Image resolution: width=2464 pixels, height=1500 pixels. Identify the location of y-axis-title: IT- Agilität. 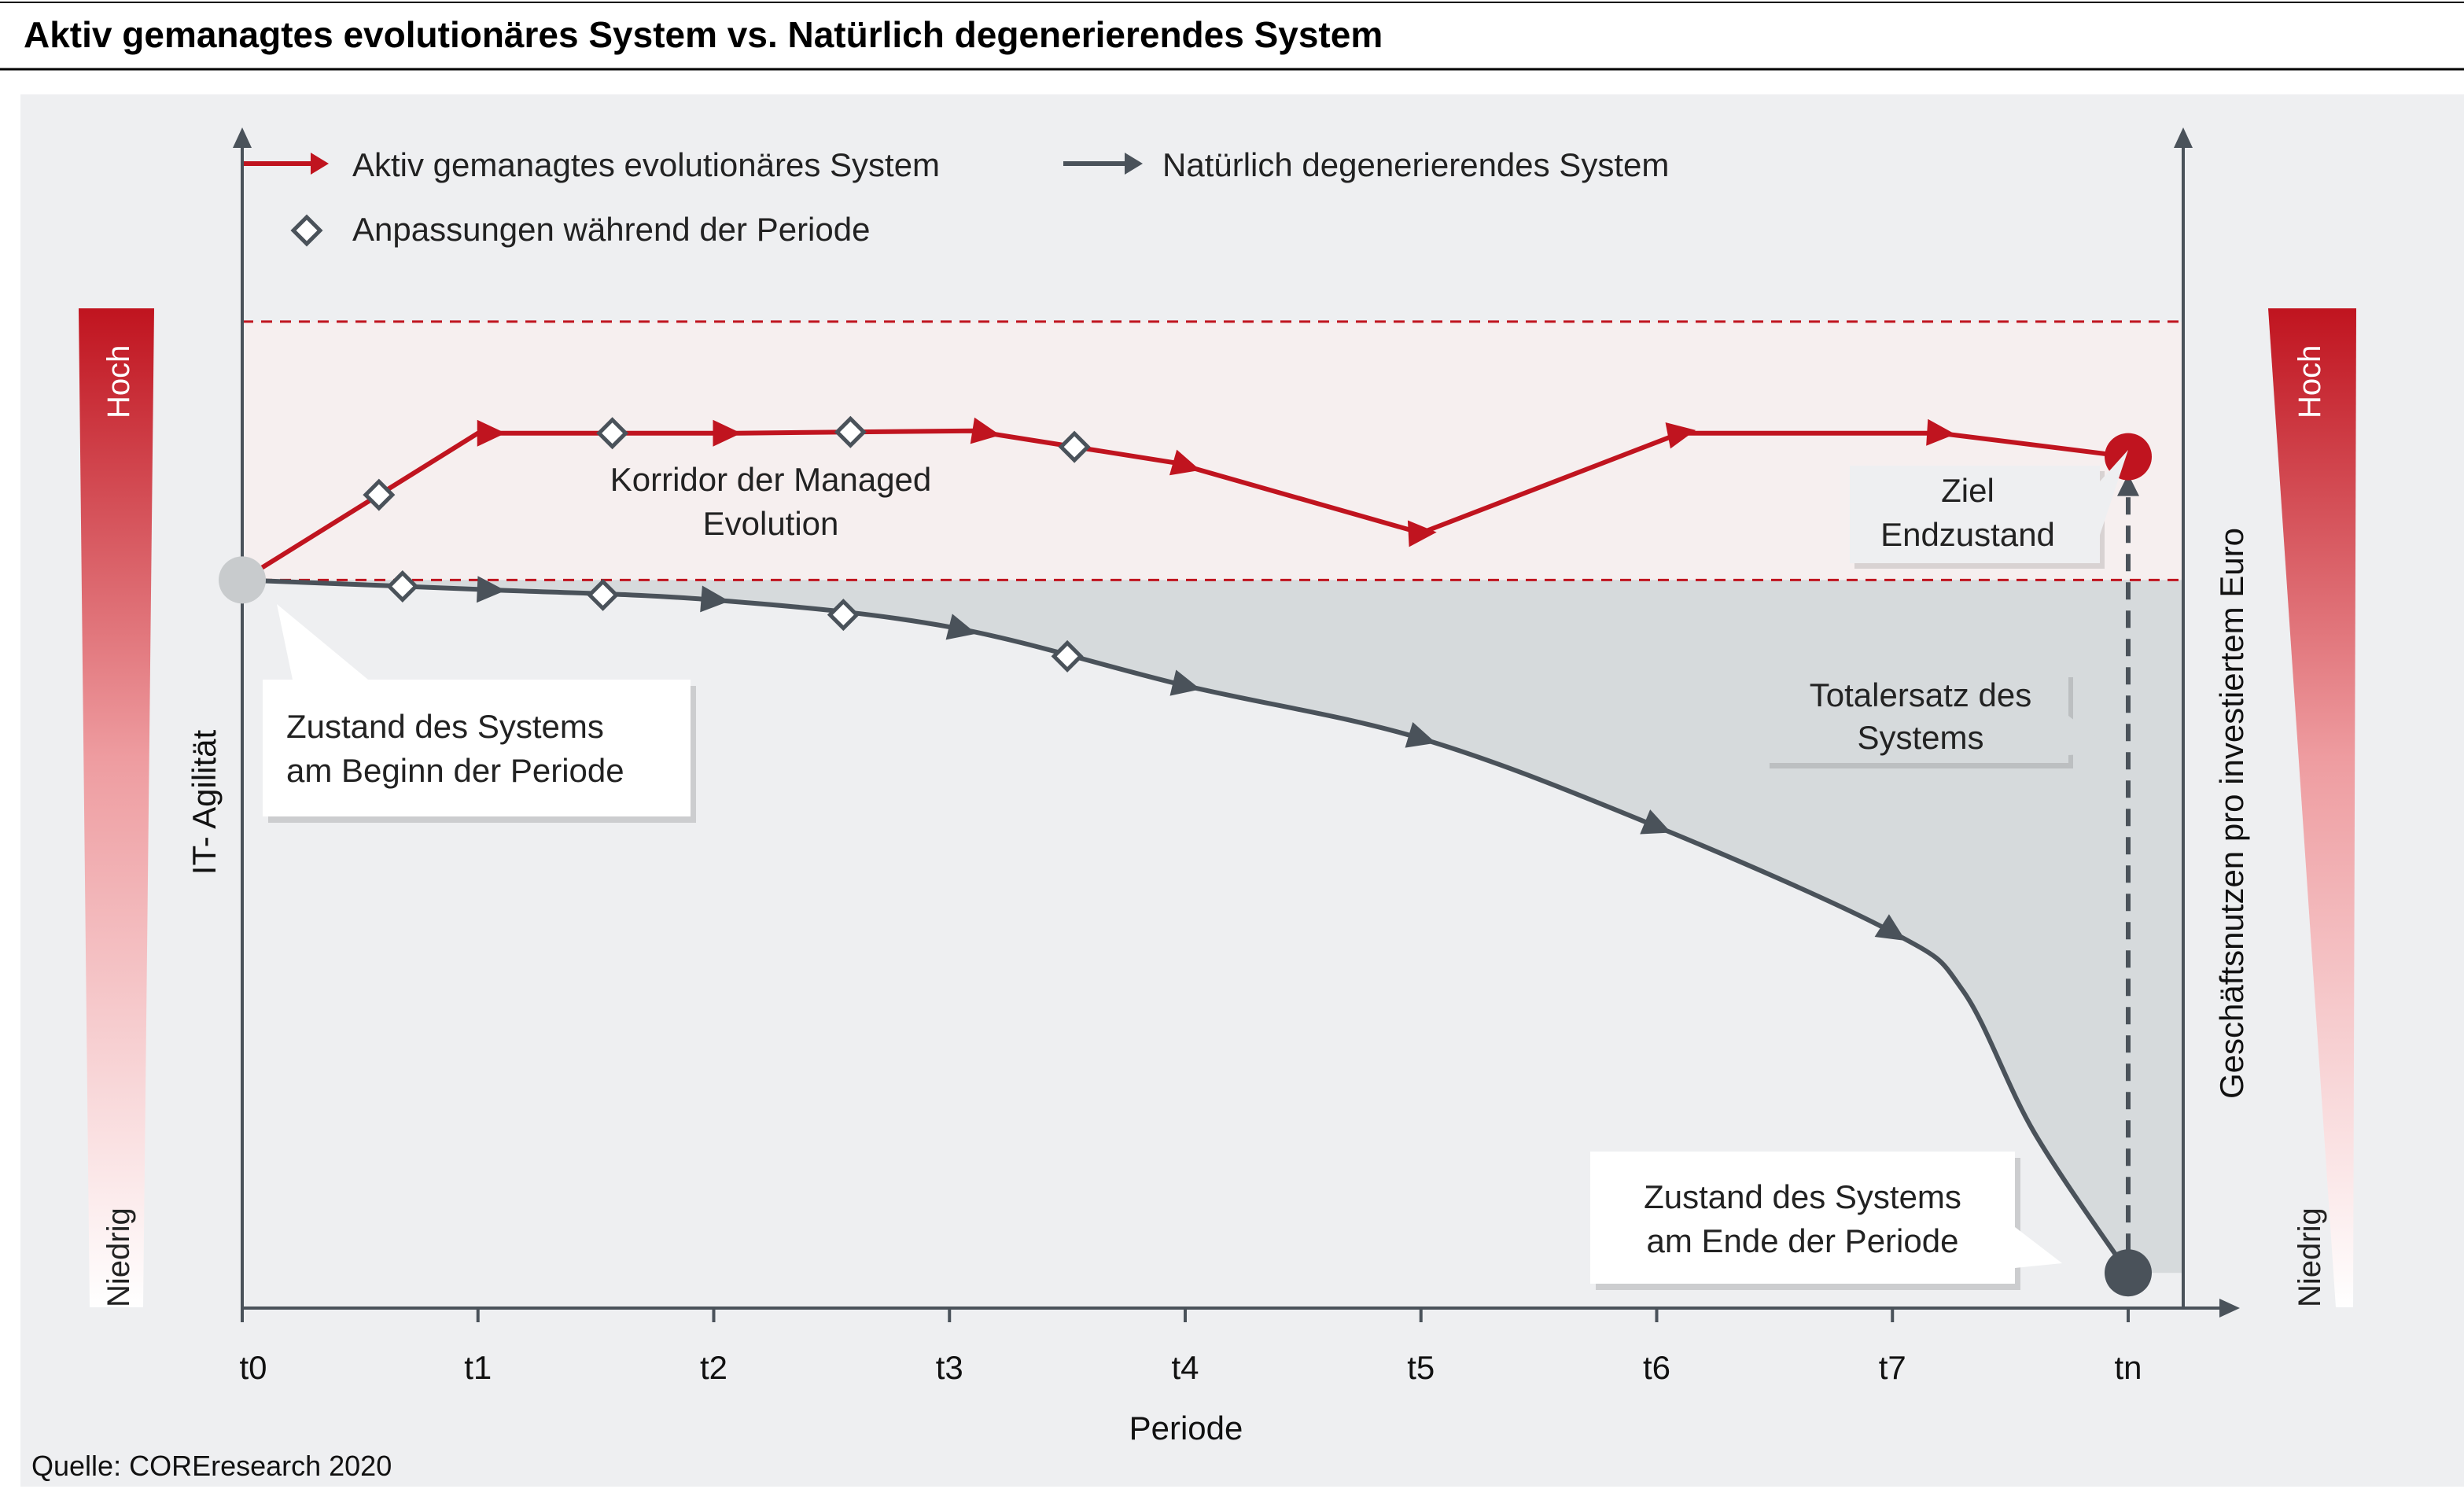
(204, 802).